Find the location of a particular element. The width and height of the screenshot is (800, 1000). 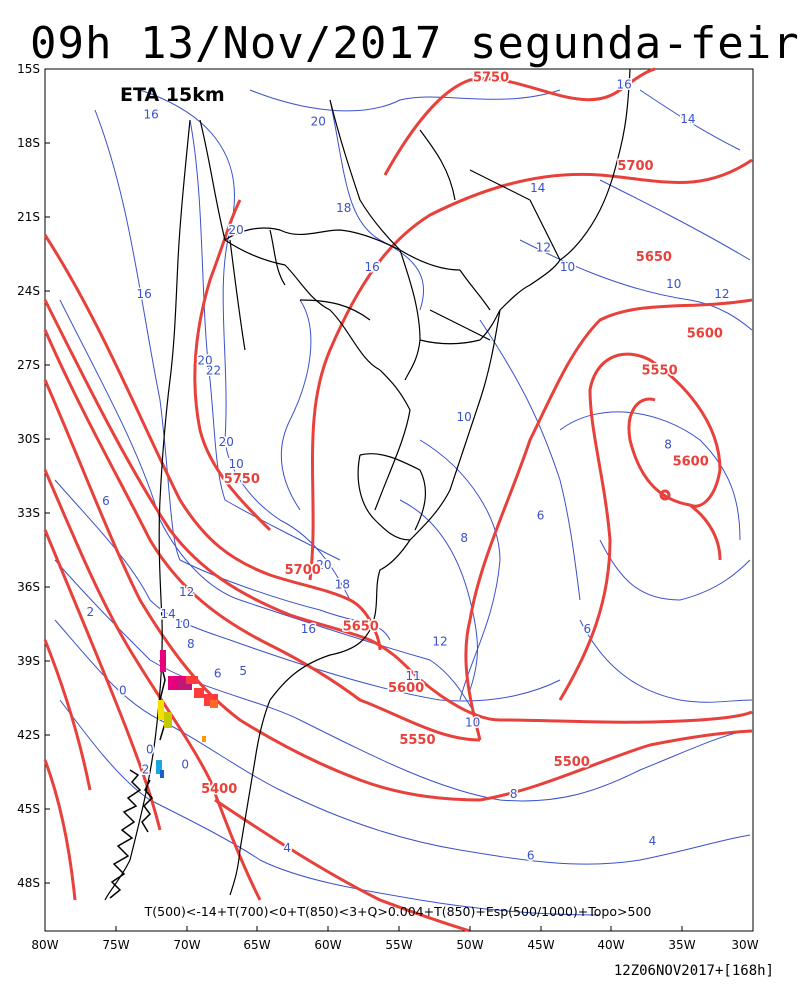

lon-label: 70W is located at coordinates (186, 945).